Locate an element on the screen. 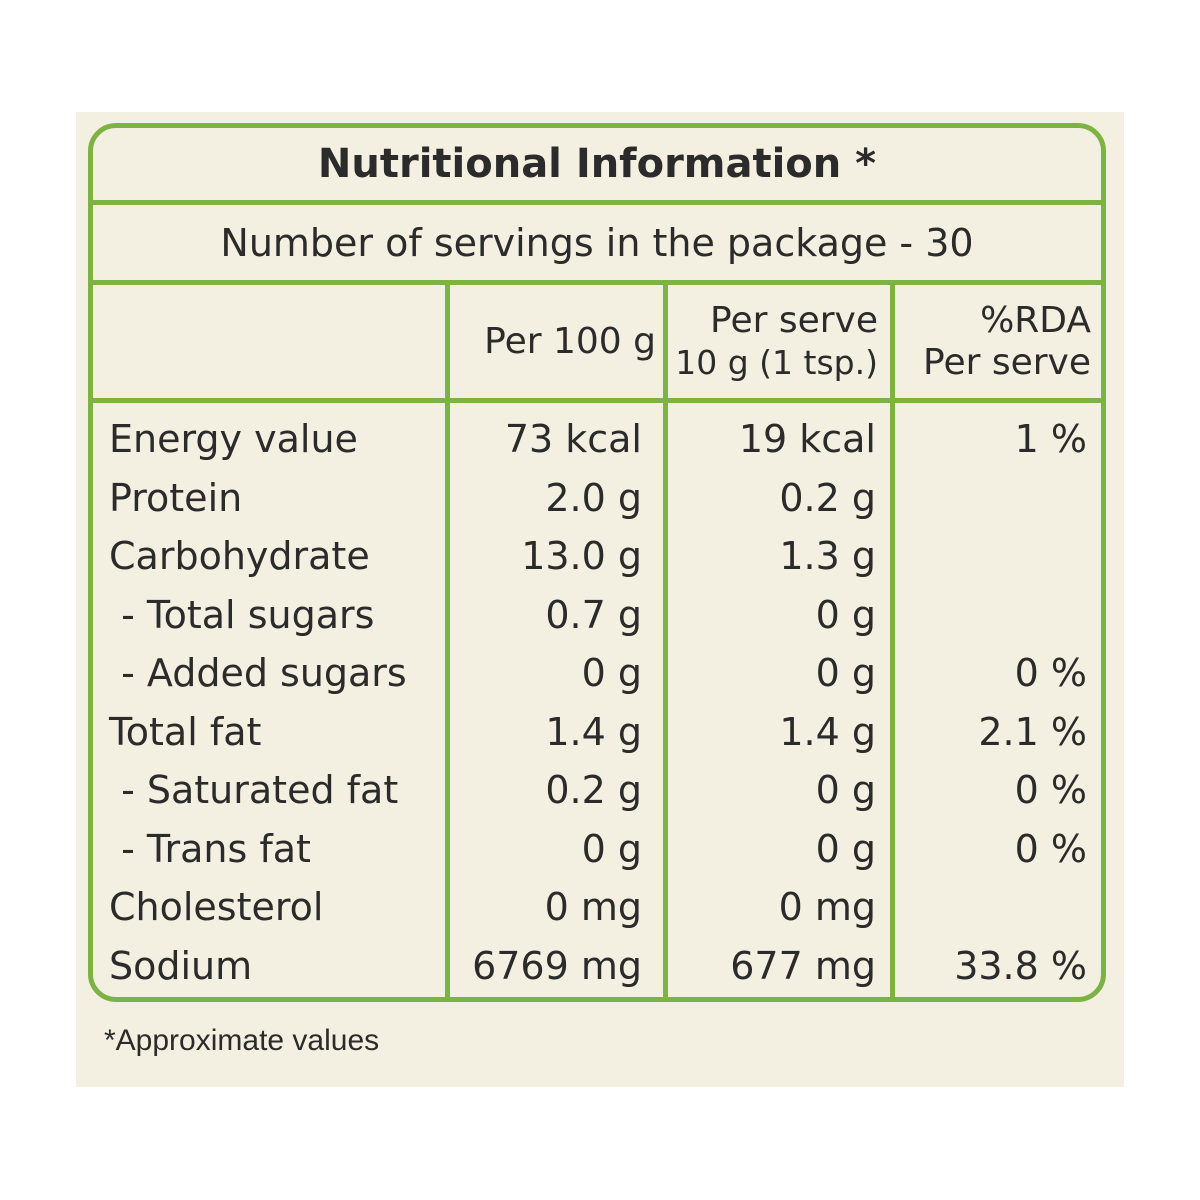 The width and height of the screenshot is (1200, 1200). header-line: %RDA is located at coordinates (1035, 320).